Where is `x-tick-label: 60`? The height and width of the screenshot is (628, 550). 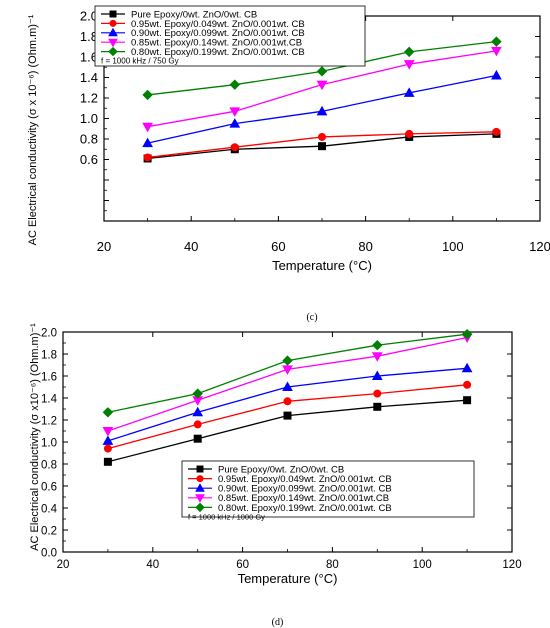
x-tick-label: 60 is located at coordinates (242, 565).